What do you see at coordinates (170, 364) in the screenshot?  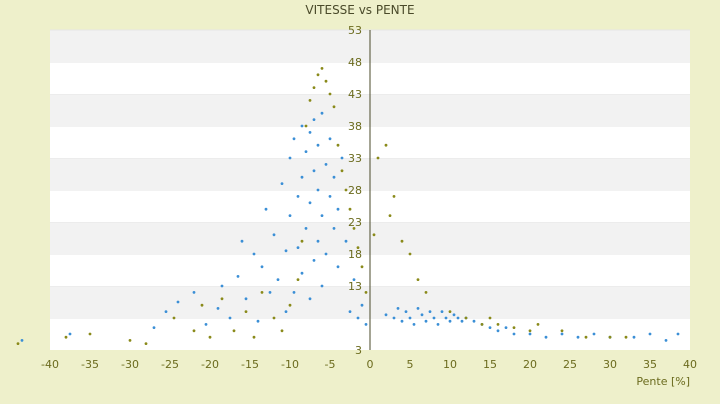 I see `x-tick-label: -25` at bounding box center [170, 364].